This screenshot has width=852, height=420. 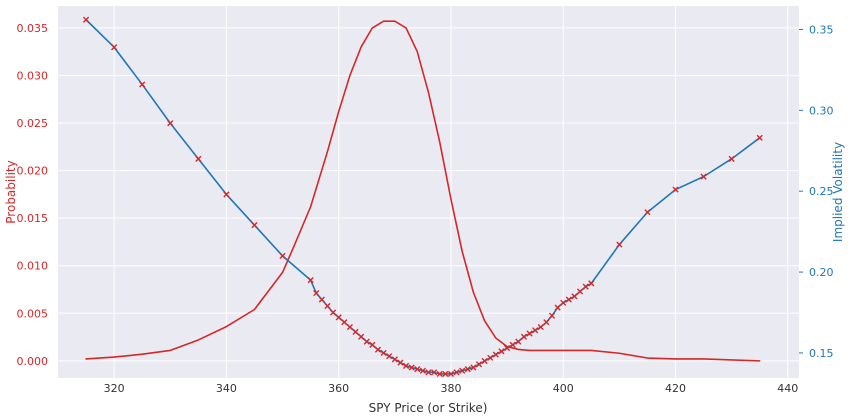 I want to click on x-tick-label: 400, so click(x=563, y=388).